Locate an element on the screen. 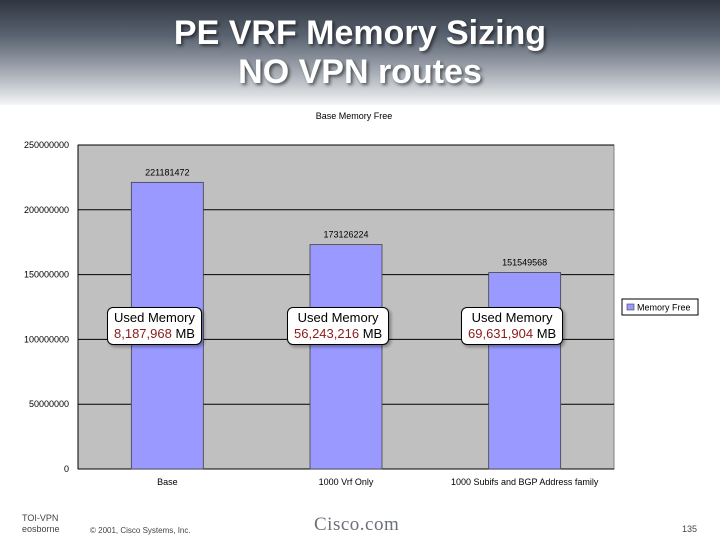 This screenshot has height=540, width=720. used-memory-callout-vrf: Used Memory 56,243,216 MB is located at coordinates (338, 326).